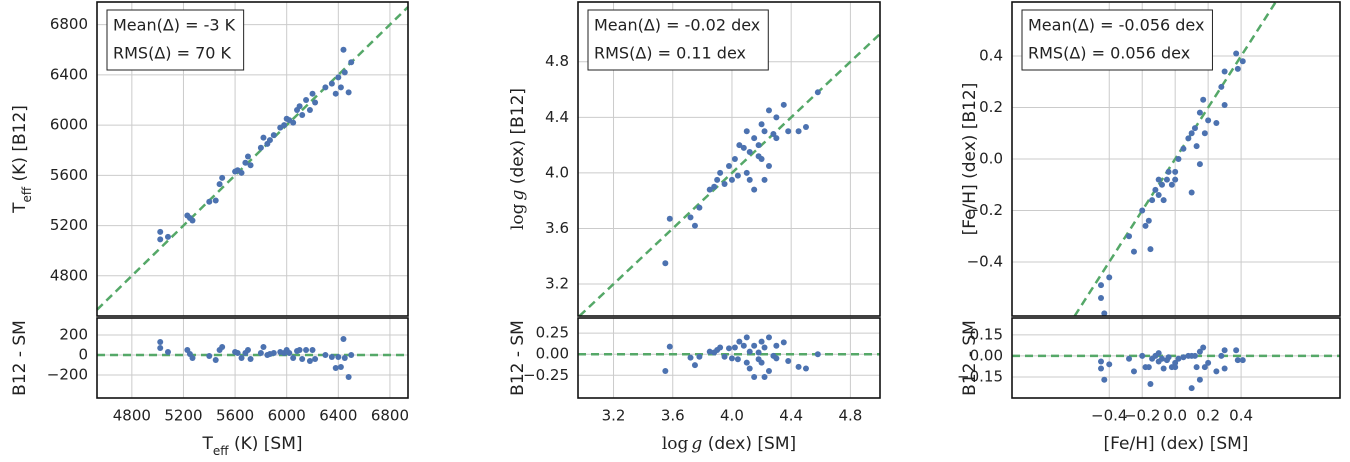 The width and height of the screenshot is (1350, 462). Describe the element at coordinates (518, 216) in the screenshot. I see `label-part: log` at that location.